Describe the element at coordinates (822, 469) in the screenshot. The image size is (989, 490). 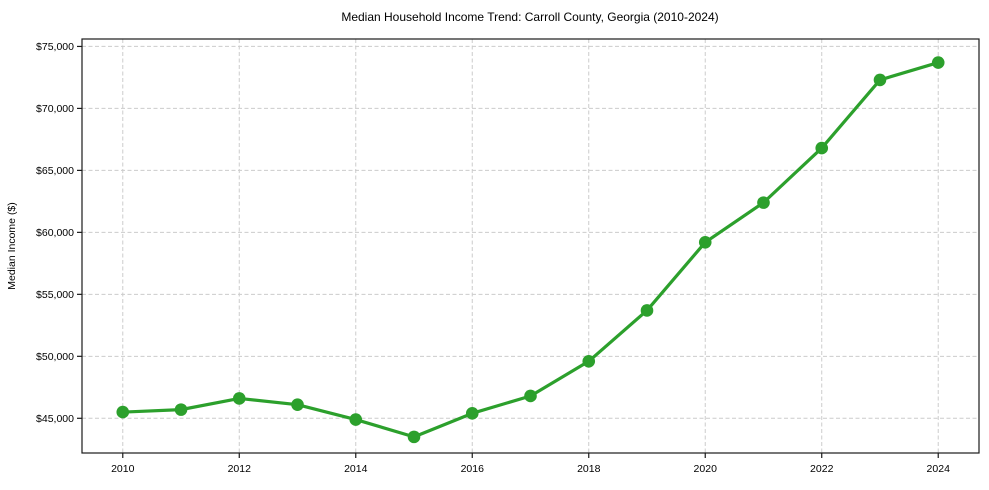
I see `x-tick-label: 2022` at that location.